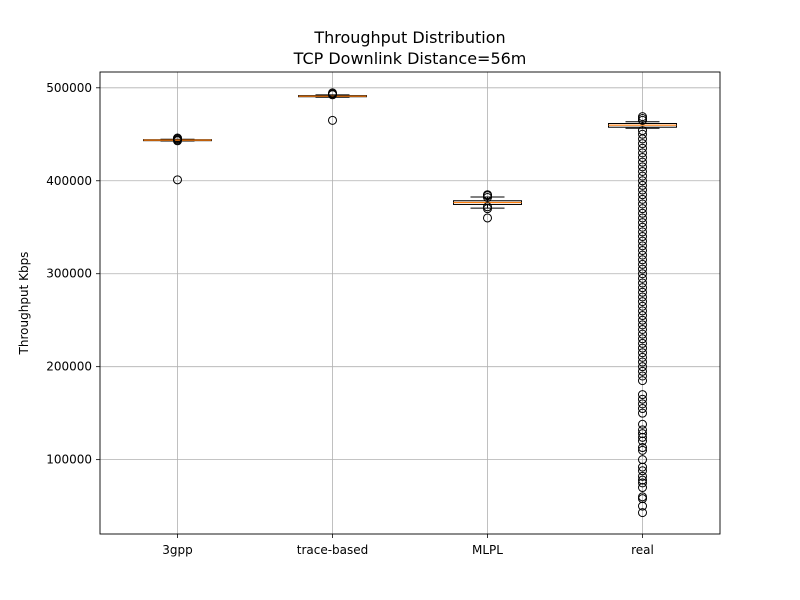 This screenshot has width=800, height=600. What do you see at coordinates (69, 460) in the screenshot?
I see `y-tick-label: 100000` at bounding box center [69, 460].